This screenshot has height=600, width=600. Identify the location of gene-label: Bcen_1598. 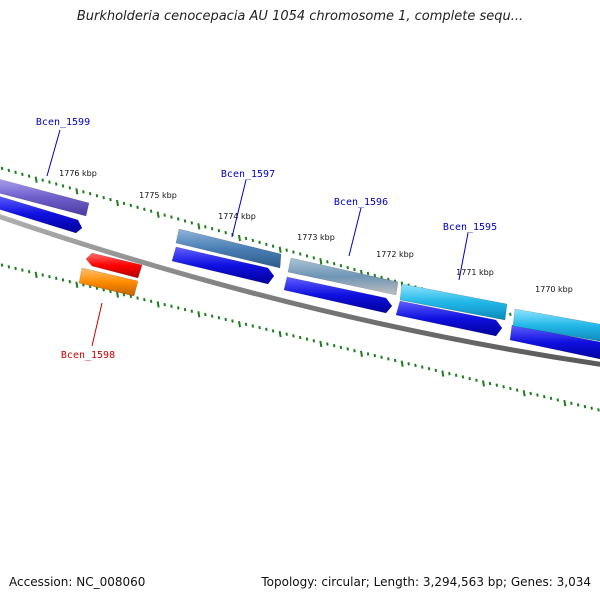
(88, 355).